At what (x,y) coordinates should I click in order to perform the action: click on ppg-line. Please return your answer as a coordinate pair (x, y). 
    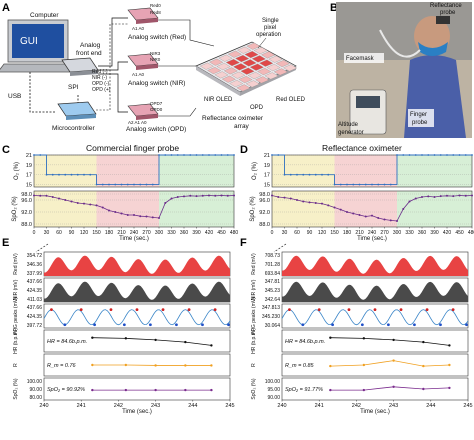
    Looking at the image, I should click on (137, 317).